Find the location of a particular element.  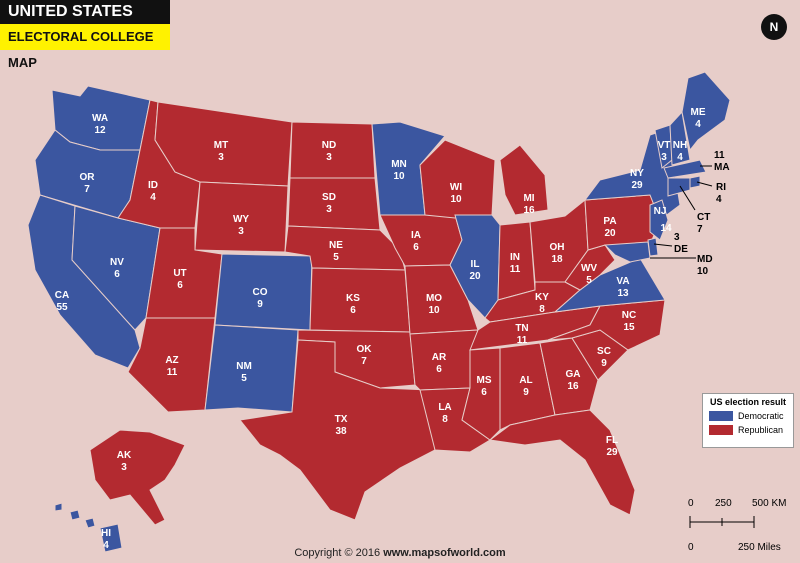

scale-km-500: 500 KM is located at coordinates (769, 503).